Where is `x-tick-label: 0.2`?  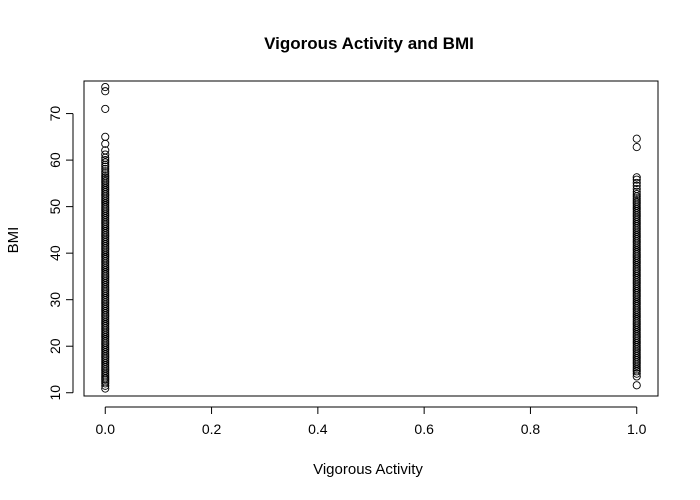 x-tick-label: 0.2 is located at coordinates (212, 429).